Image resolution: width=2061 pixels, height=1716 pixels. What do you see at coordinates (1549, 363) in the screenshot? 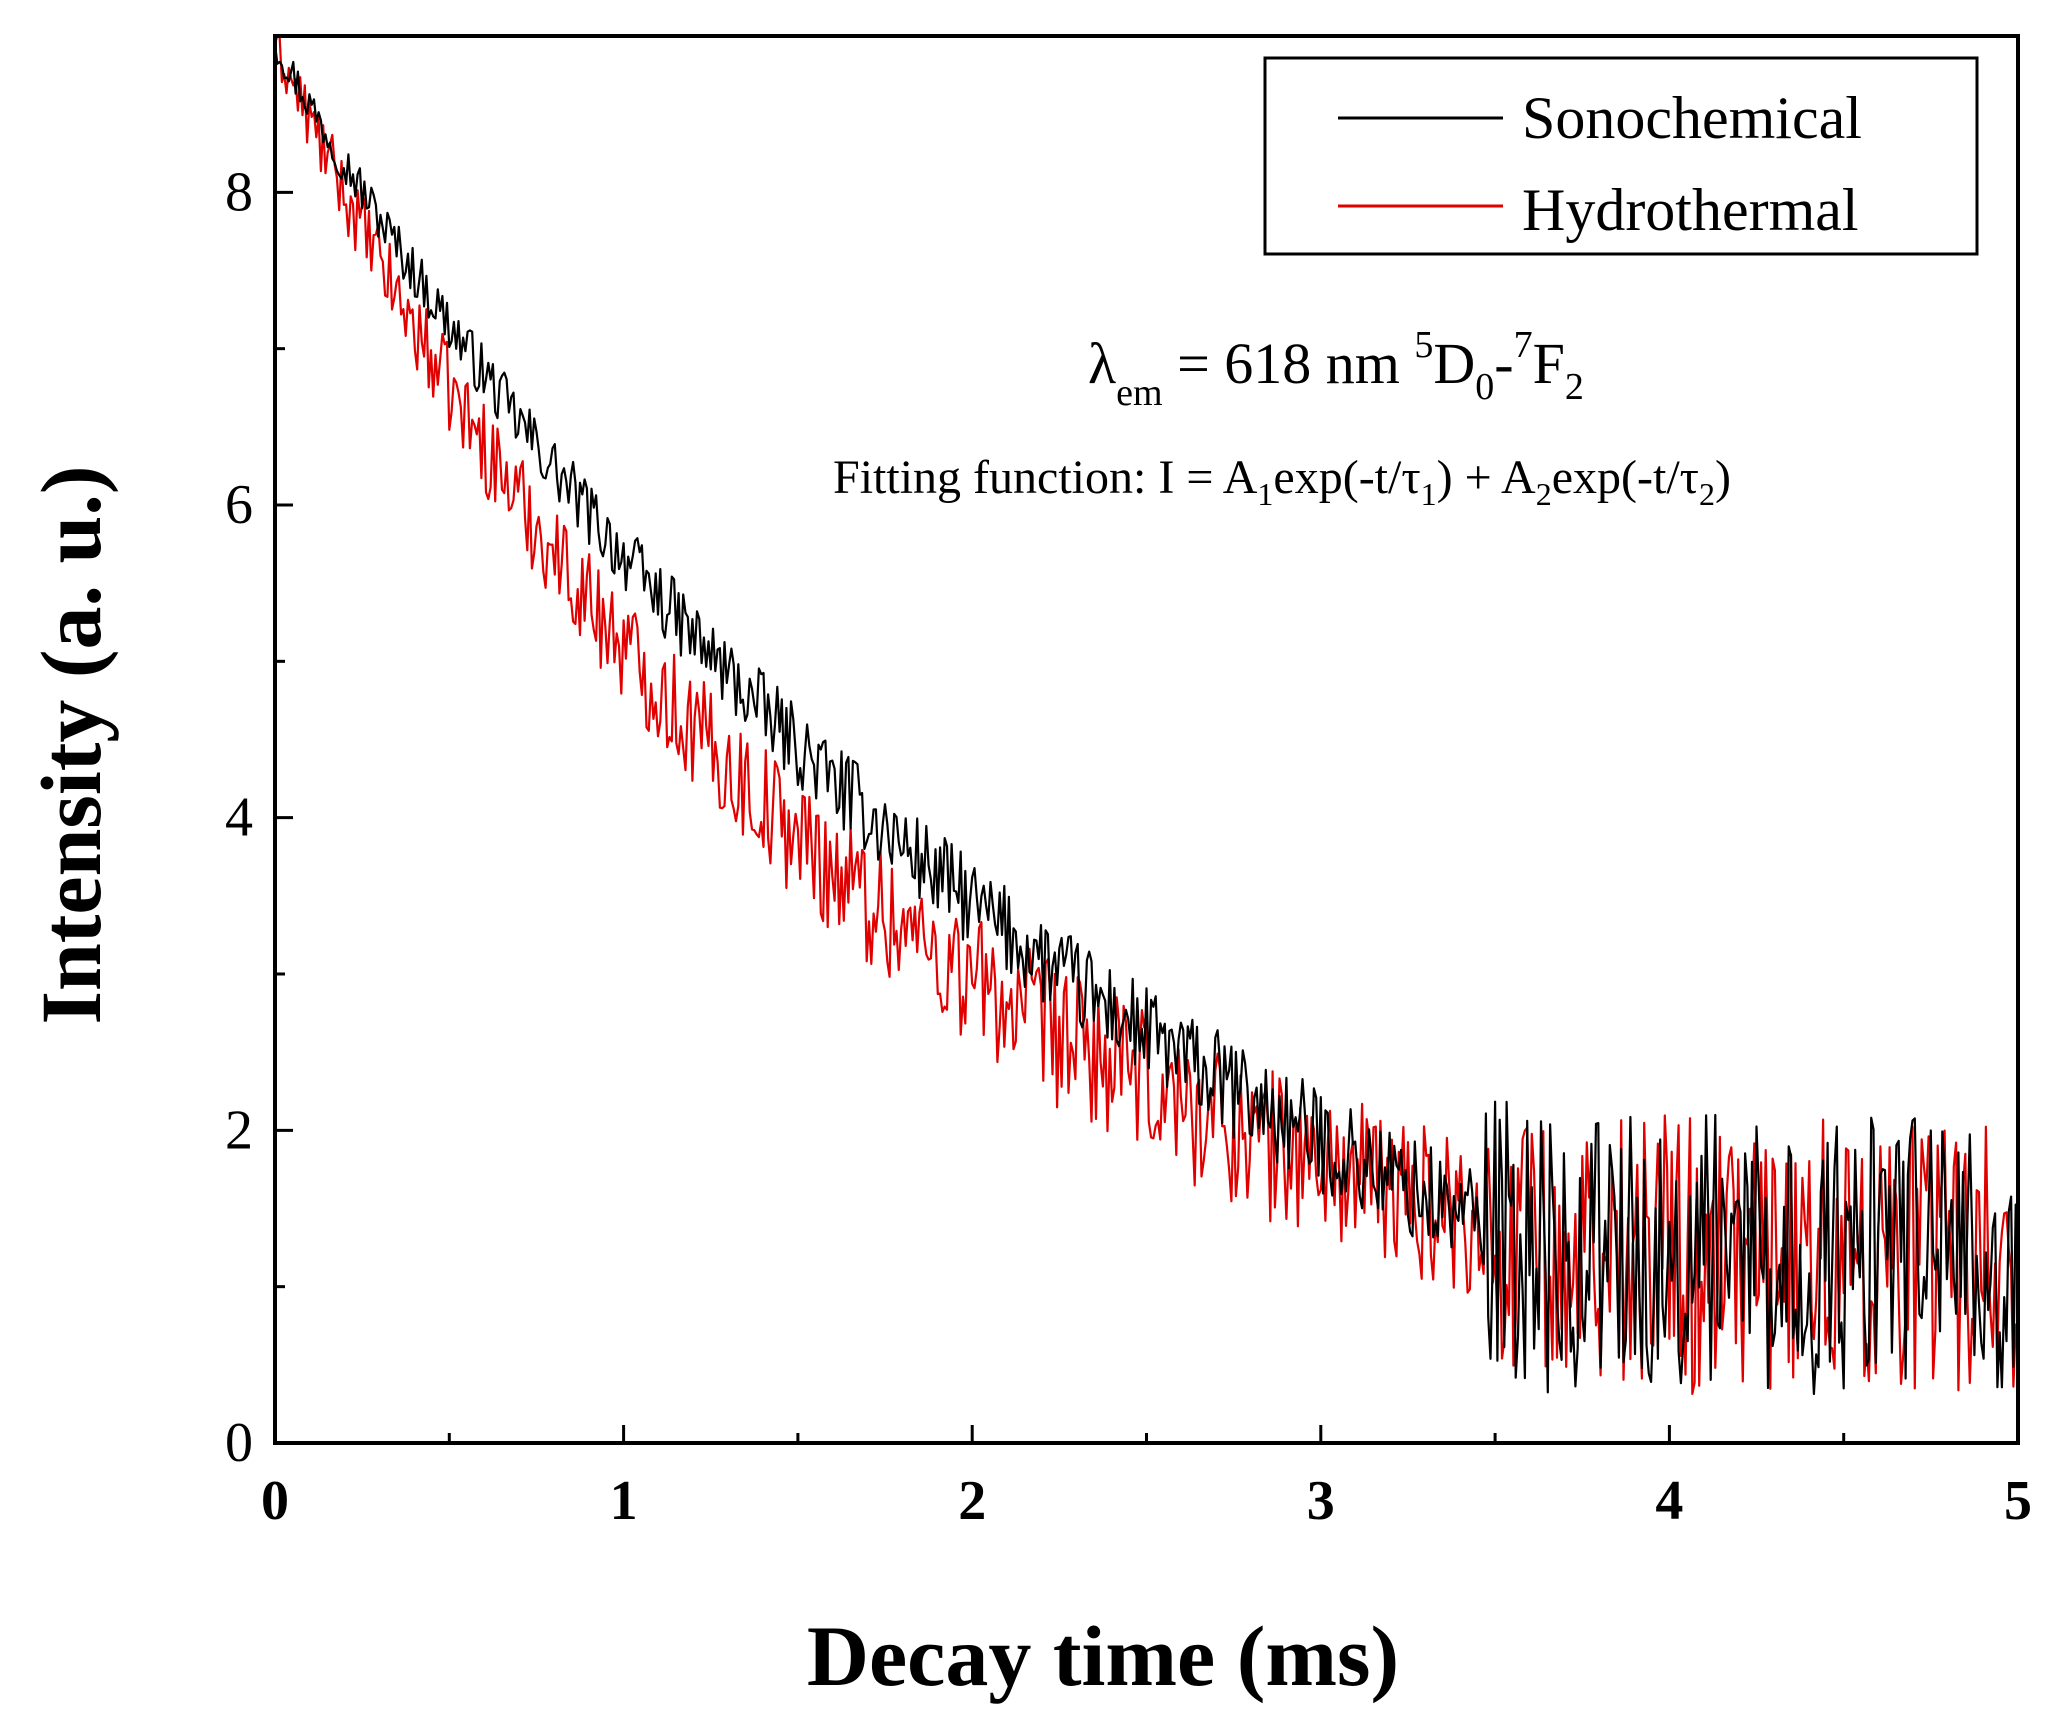
I see `state2-letter: F` at bounding box center [1549, 363].